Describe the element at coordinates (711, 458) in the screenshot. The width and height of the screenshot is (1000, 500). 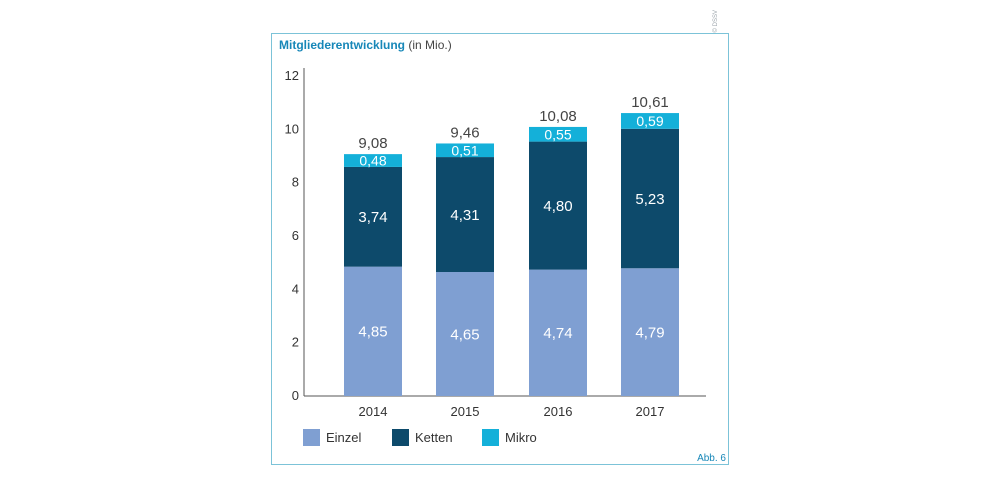
I see `figure-label: Abb. 6` at that location.